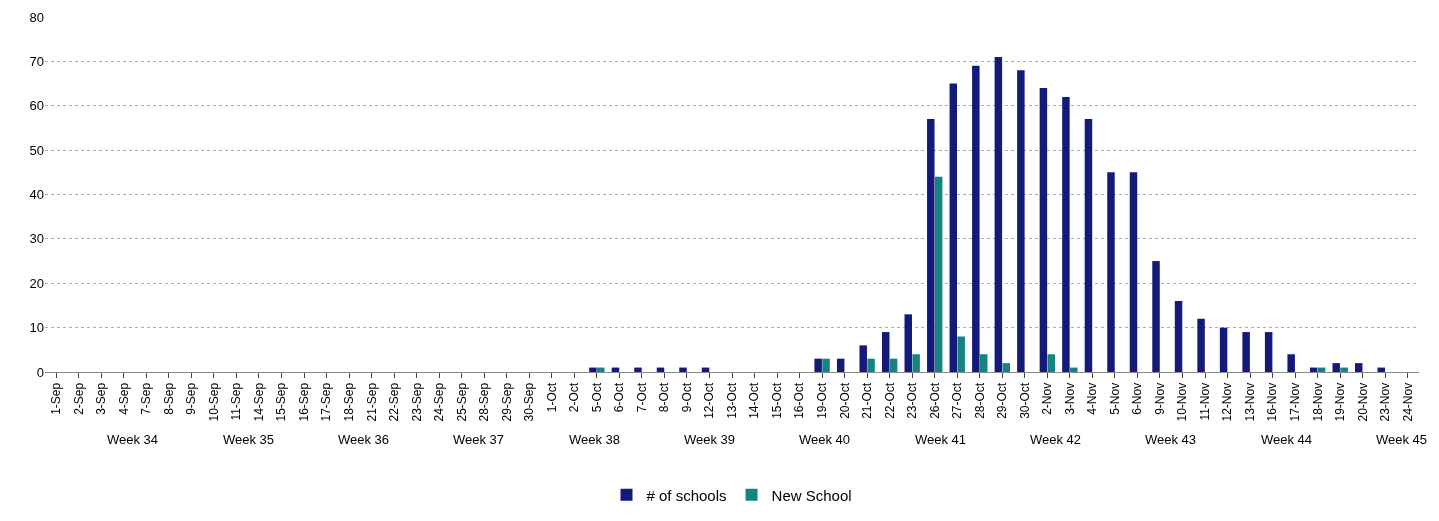 The width and height of the screenshot is (1439, 521). I want to click on text: Week 39, so click(710, 439).